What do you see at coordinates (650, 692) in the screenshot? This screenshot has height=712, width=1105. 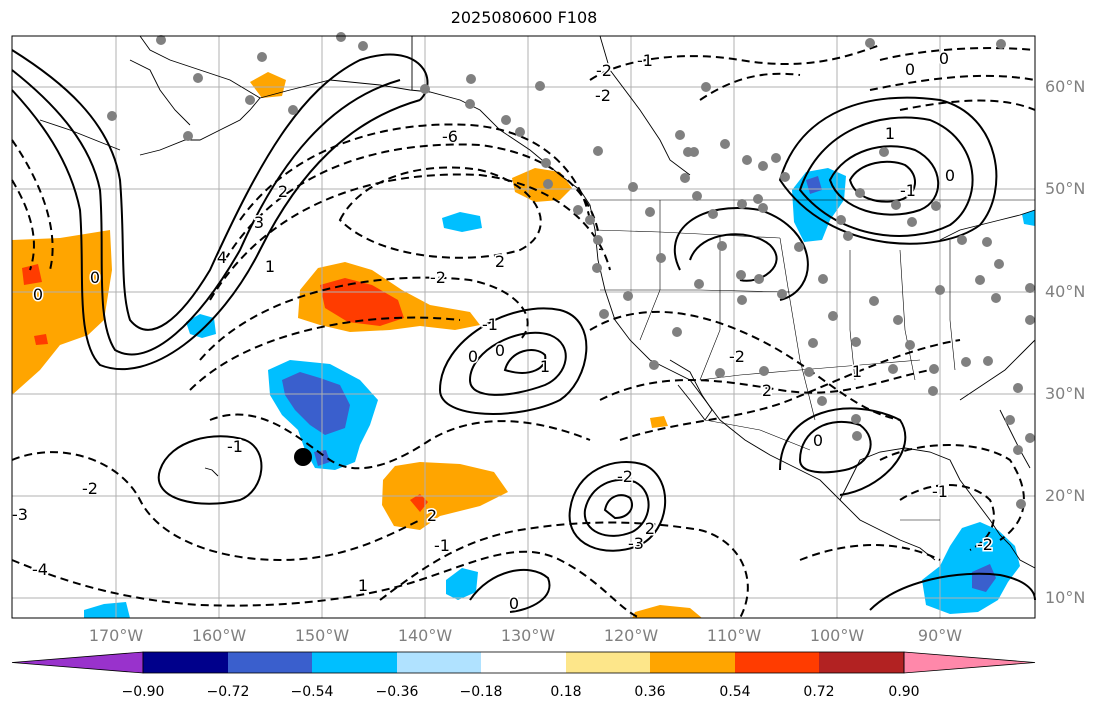 I see `colorbar-tick-label: 0.36` at bounding box center [650, 692].